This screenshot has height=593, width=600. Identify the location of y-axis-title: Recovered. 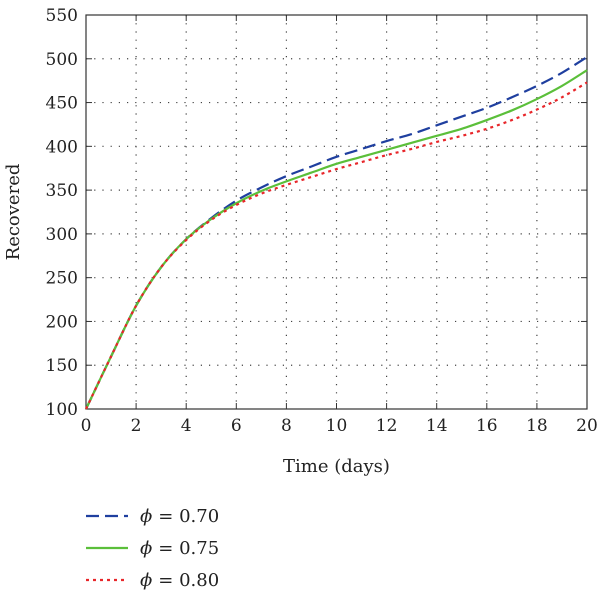
(13, 212).